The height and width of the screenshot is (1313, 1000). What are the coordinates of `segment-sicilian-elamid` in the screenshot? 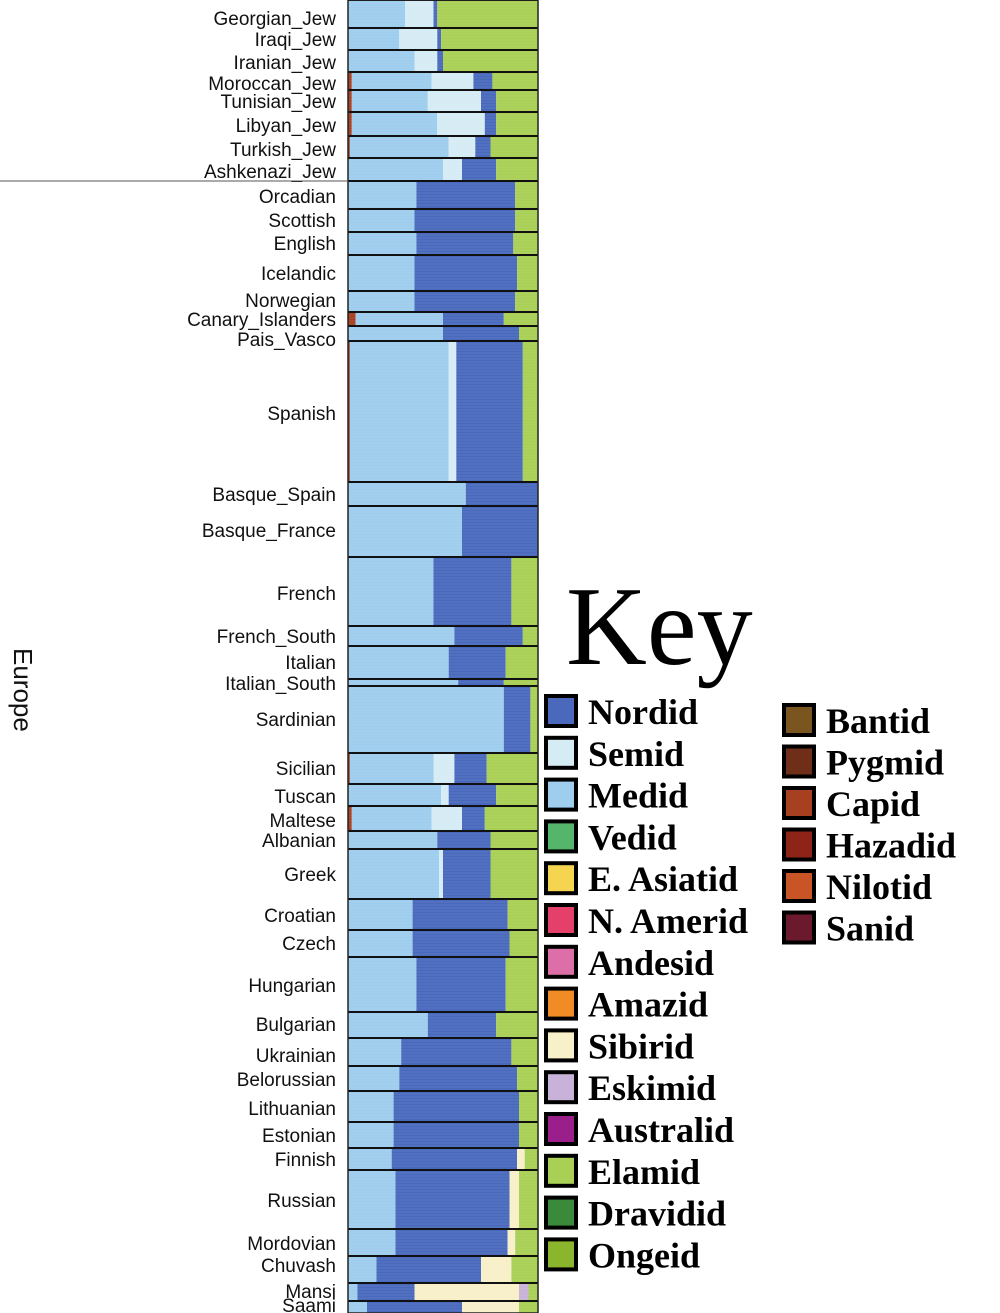 It's located at (512, 768).